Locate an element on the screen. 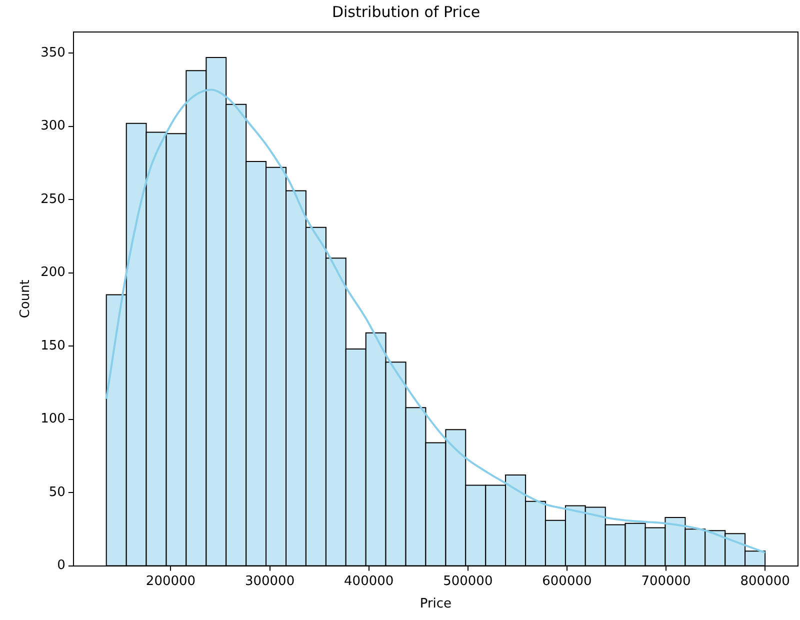  x-tick-label: 700000 is located at coordinates (666, 581).